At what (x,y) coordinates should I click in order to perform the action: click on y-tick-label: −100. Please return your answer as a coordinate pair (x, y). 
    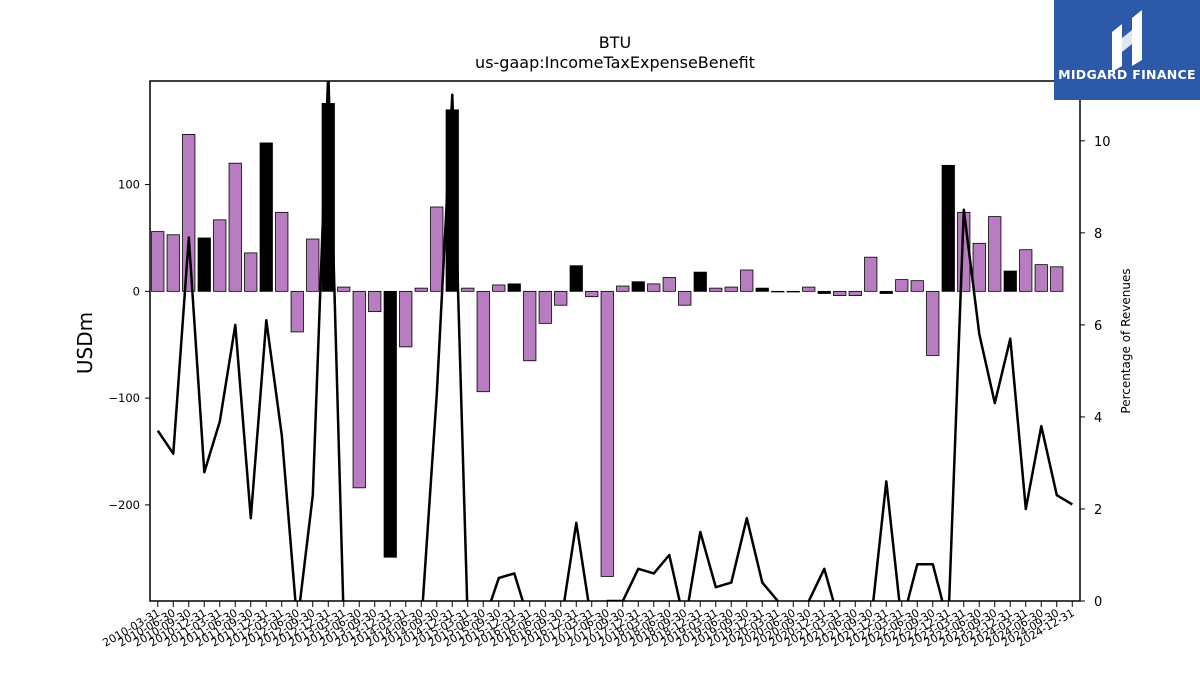
    Looking at the image, I should click on (124, 398).